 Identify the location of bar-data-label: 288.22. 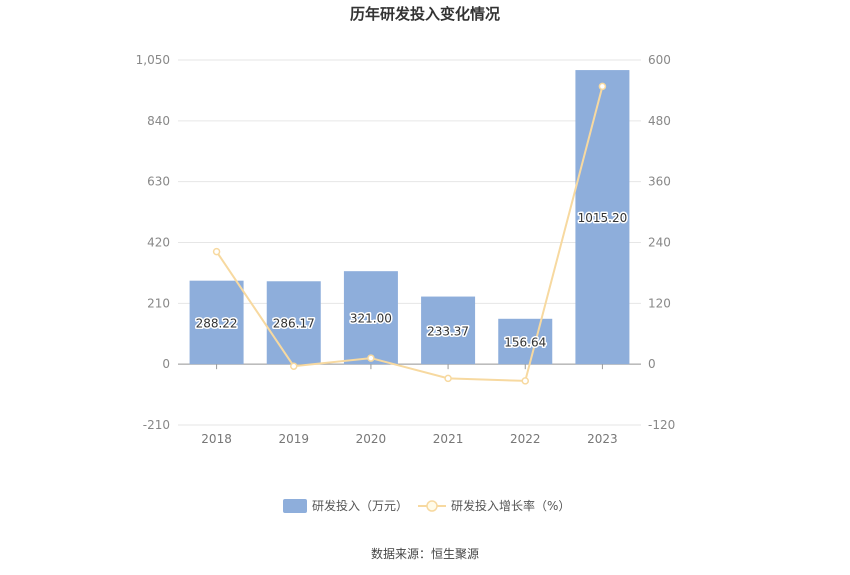
(217, 323).